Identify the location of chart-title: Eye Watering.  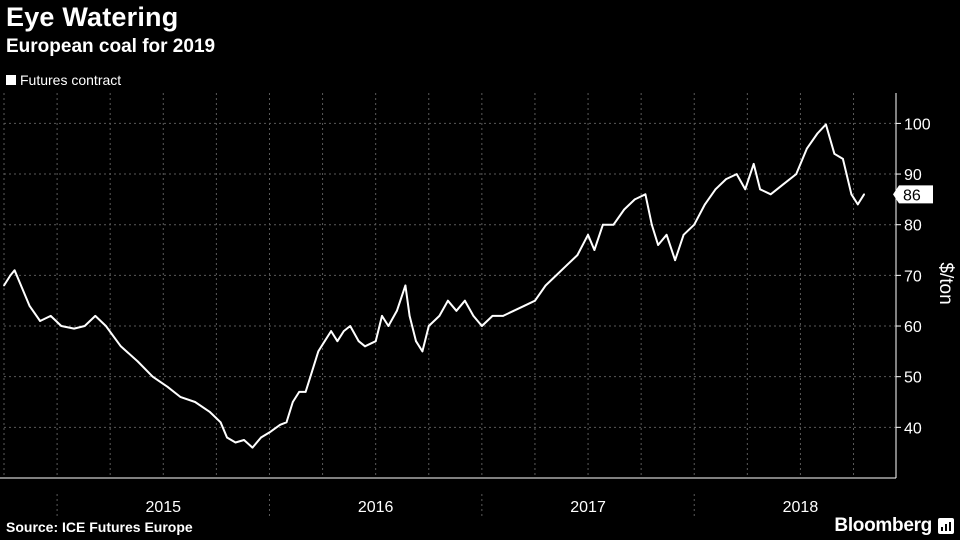
(92, 17).